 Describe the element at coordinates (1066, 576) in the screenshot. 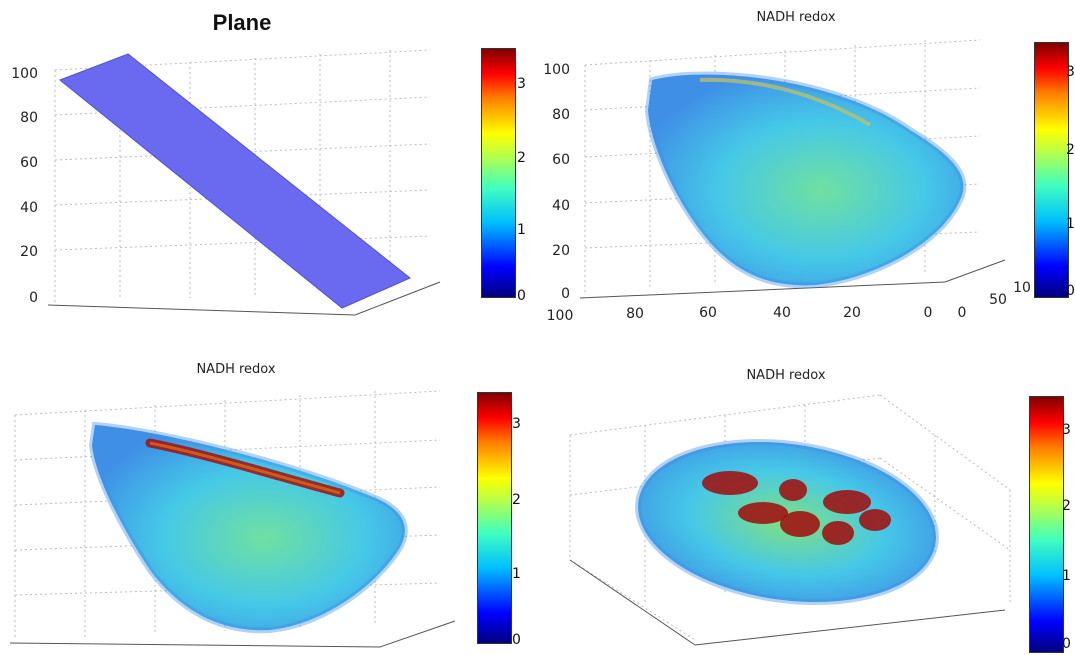

I see `colorbar-4-tick: 1` at that location.